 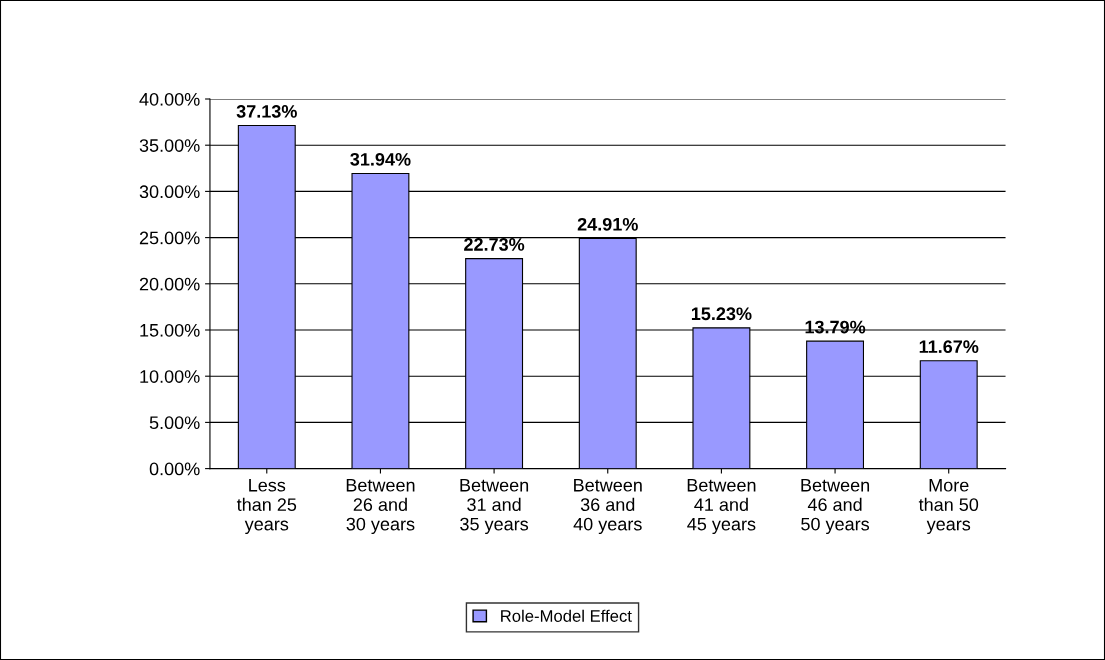 I want to click on y-tick-label: 30.00%, so click(x=169, y=192).